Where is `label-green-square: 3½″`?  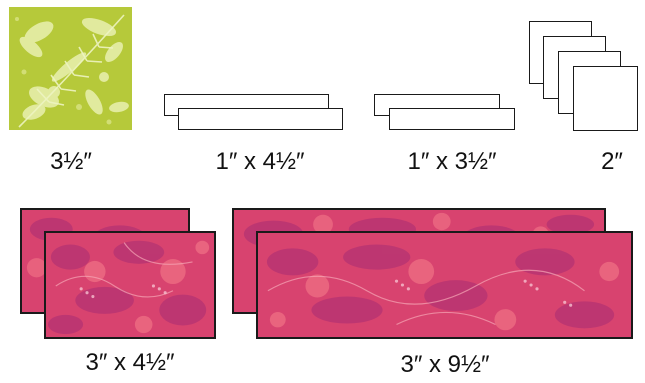
label-green-square: 3½″ is located at coordinates (71, 161).